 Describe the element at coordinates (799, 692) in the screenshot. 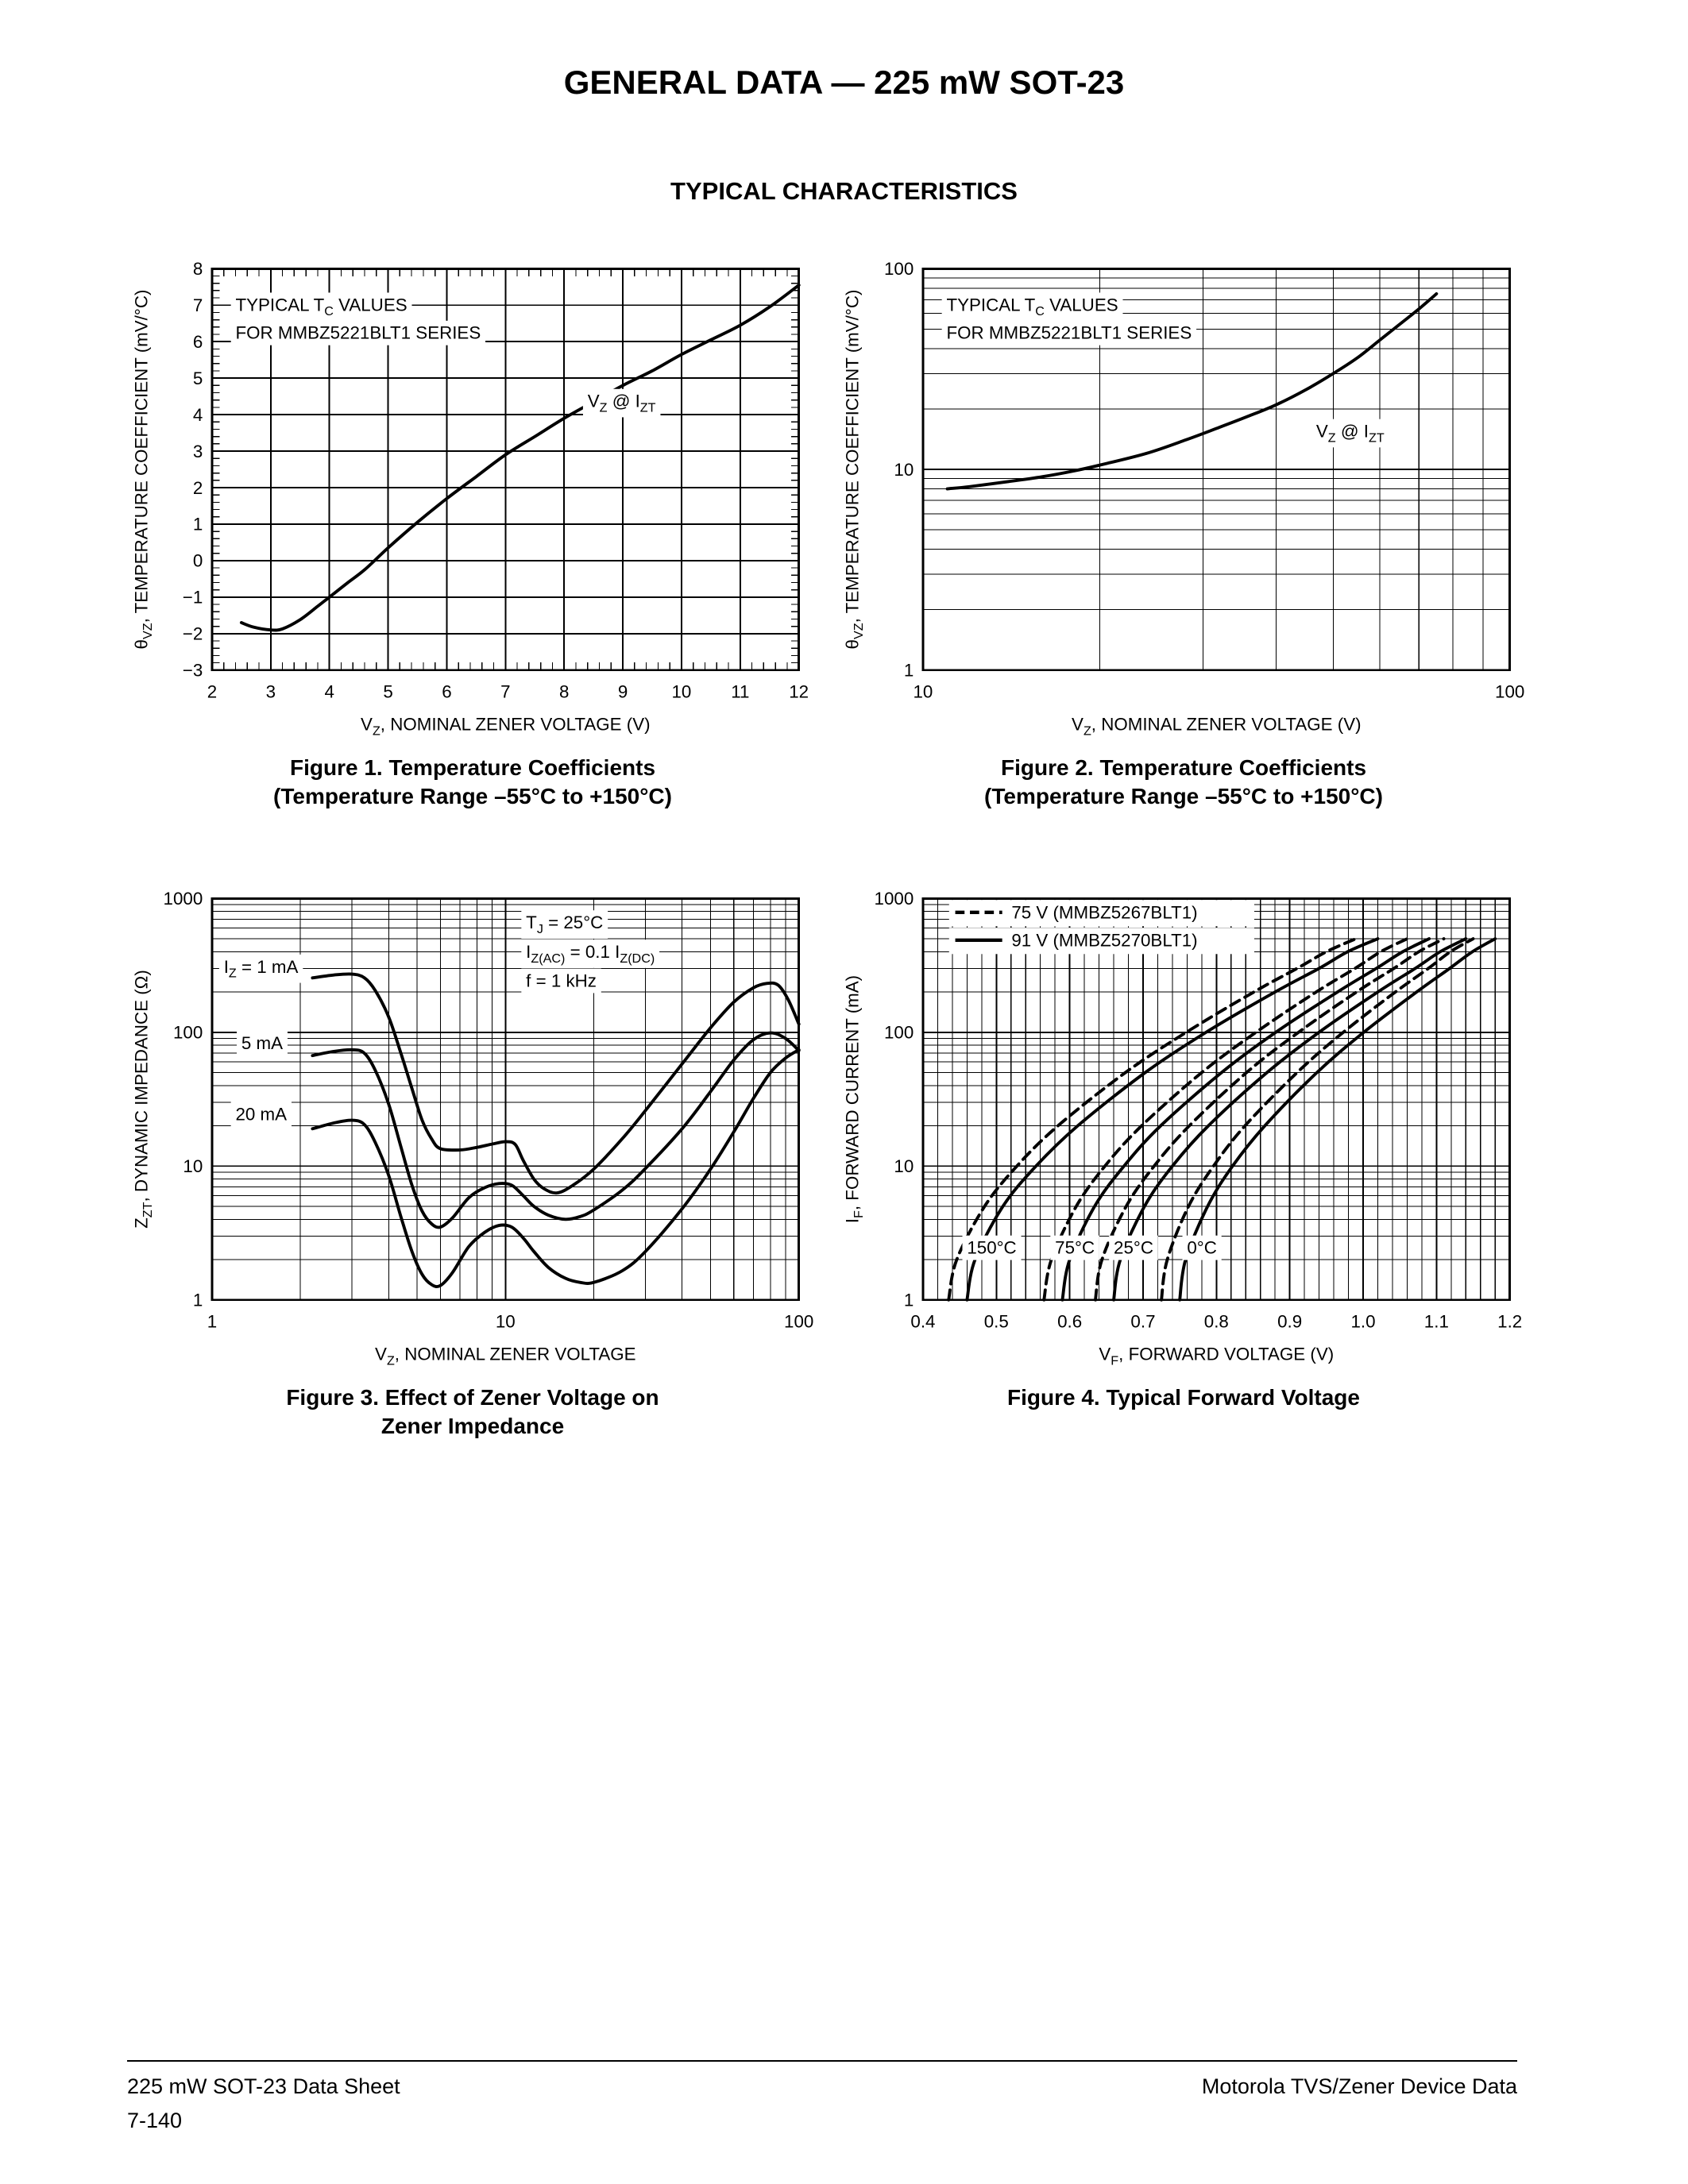

I see `svg-text: 12` at that location.